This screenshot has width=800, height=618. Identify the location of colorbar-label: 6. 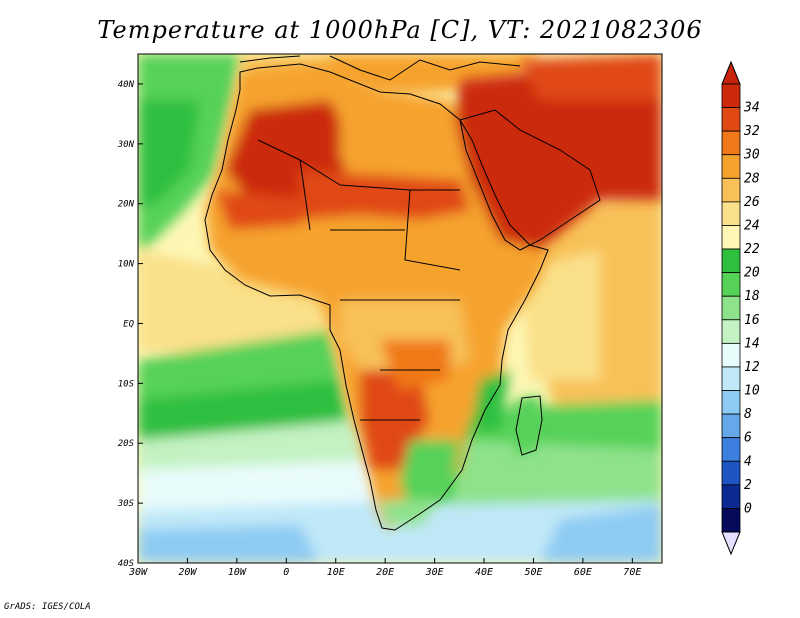
(748, 438).